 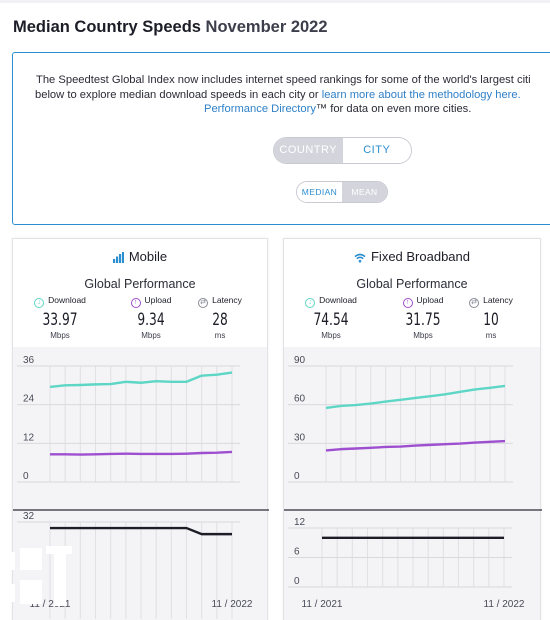 What do you see at coordinates (266, 27) in the screenshot?
I see `page-title-date: November 2022` at bounding box center [266, 27].